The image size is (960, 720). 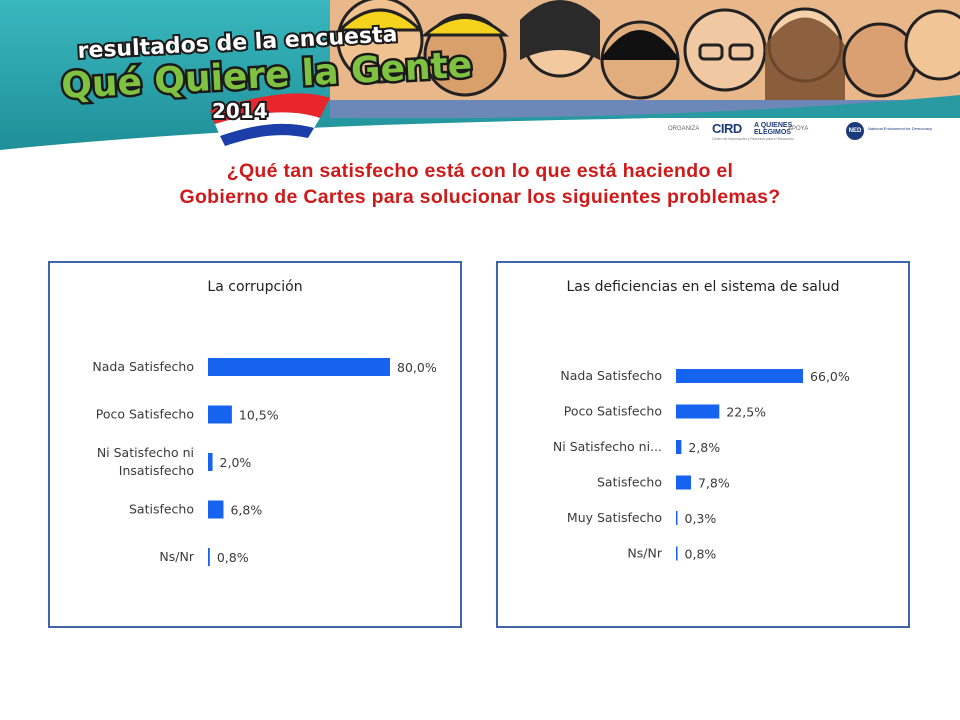 I want to click on organiza-label: ORGANIZA, so click(x=684, y=129).